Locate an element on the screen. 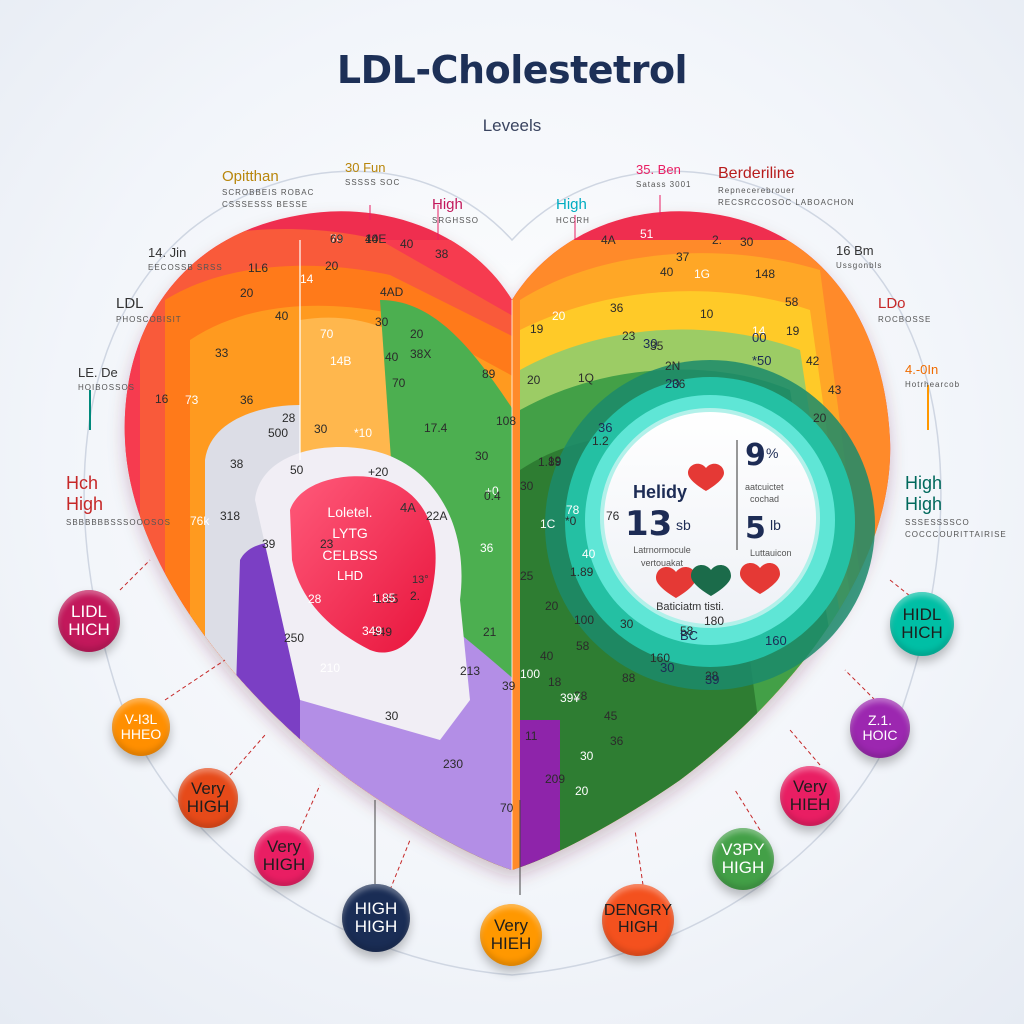 Image resolution: width=1024 pixels, height=1024 pixels. badge-very-hieh-right: Very HIEH is located at coordinates (810, 796).